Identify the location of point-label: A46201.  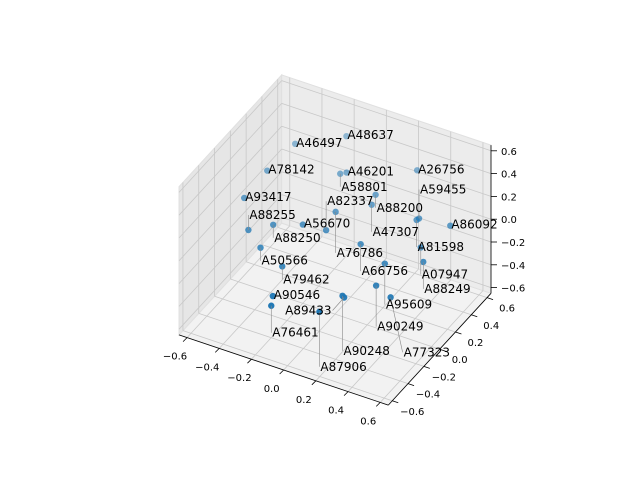
(371, 172).